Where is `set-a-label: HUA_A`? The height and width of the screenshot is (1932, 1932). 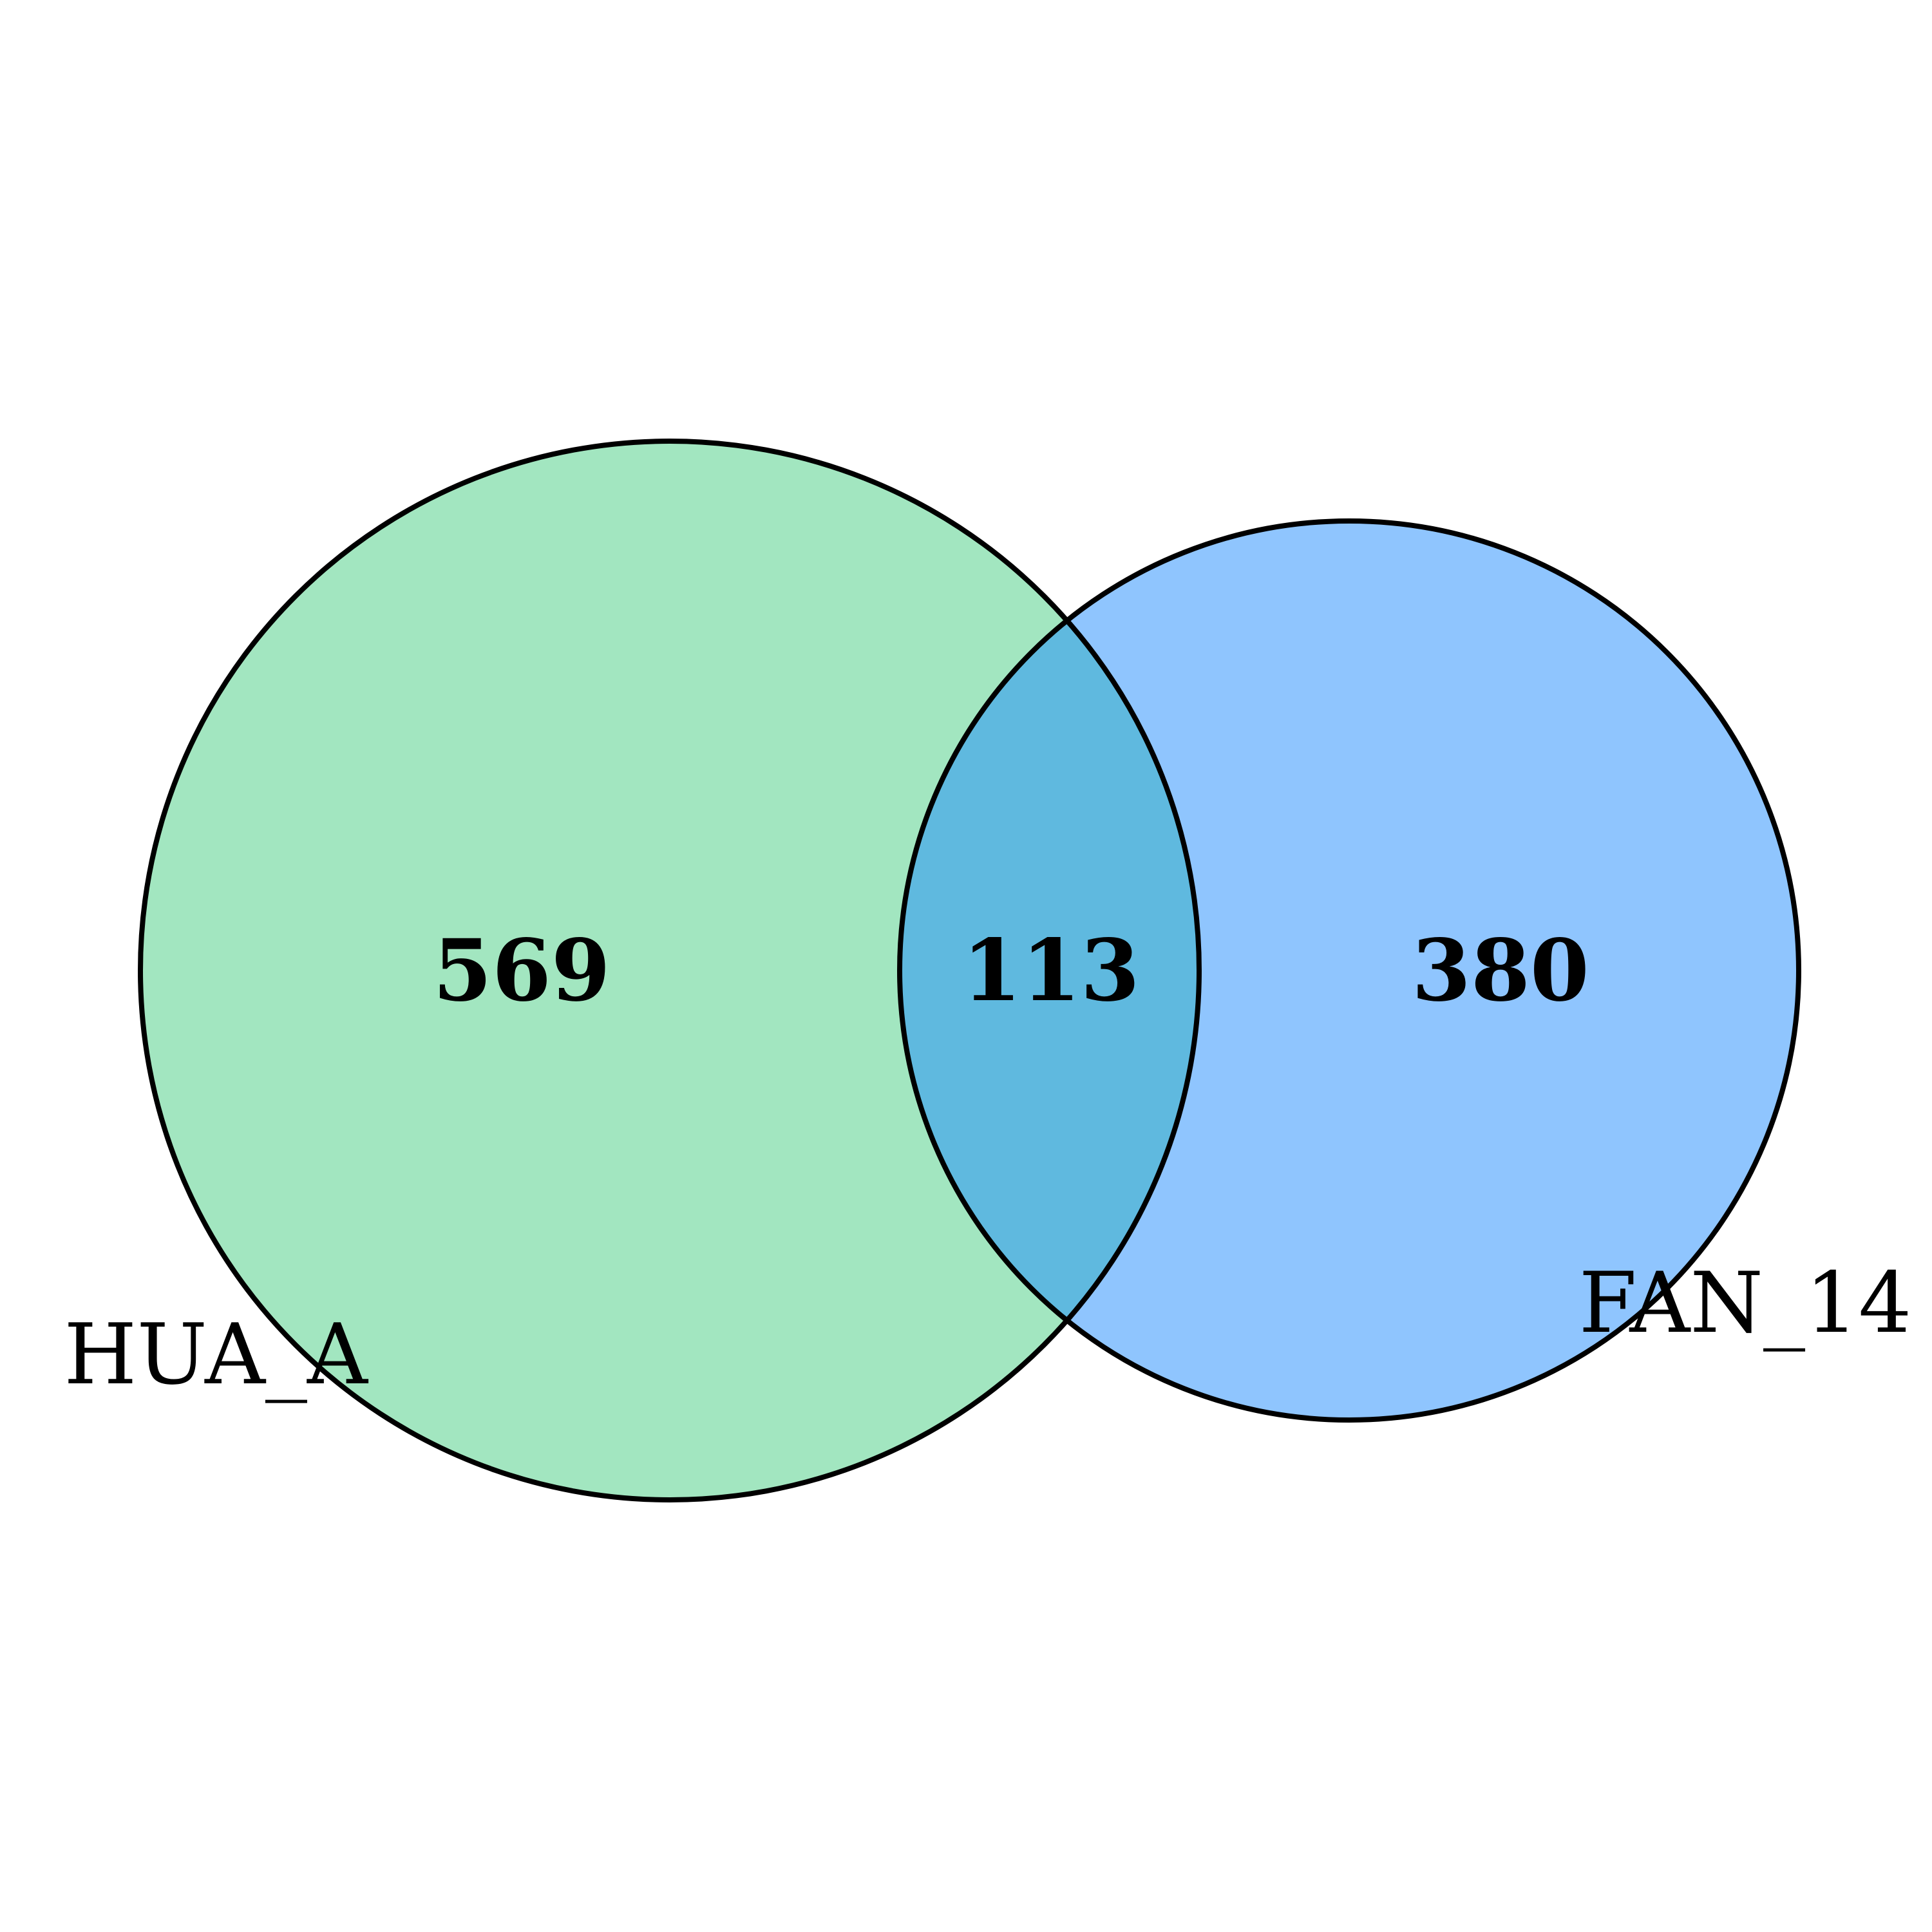 set-a-label: HUA_A is located at coordinates (216, 1354).